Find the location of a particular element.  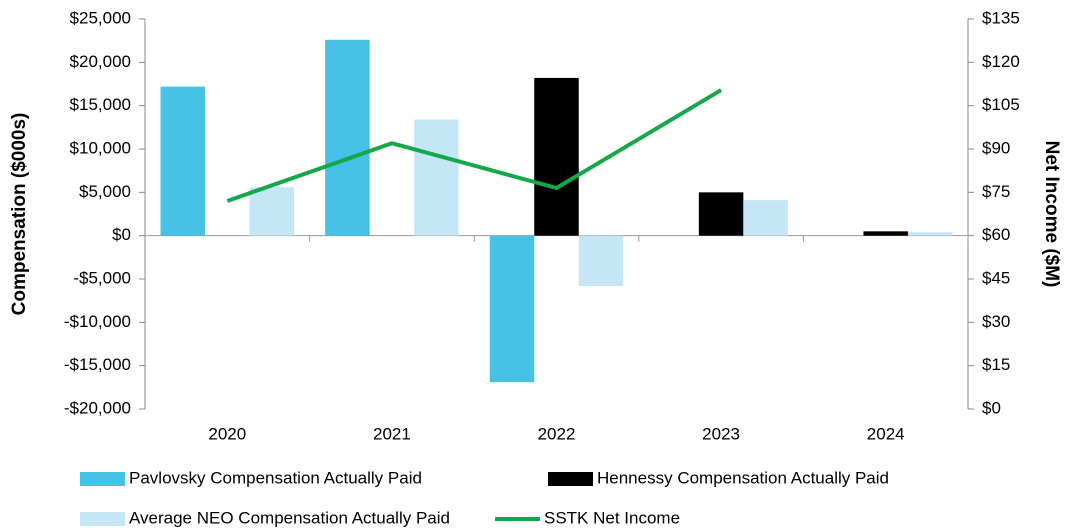

y-tick-label: $15,000 is located at coordinates (100, 104).